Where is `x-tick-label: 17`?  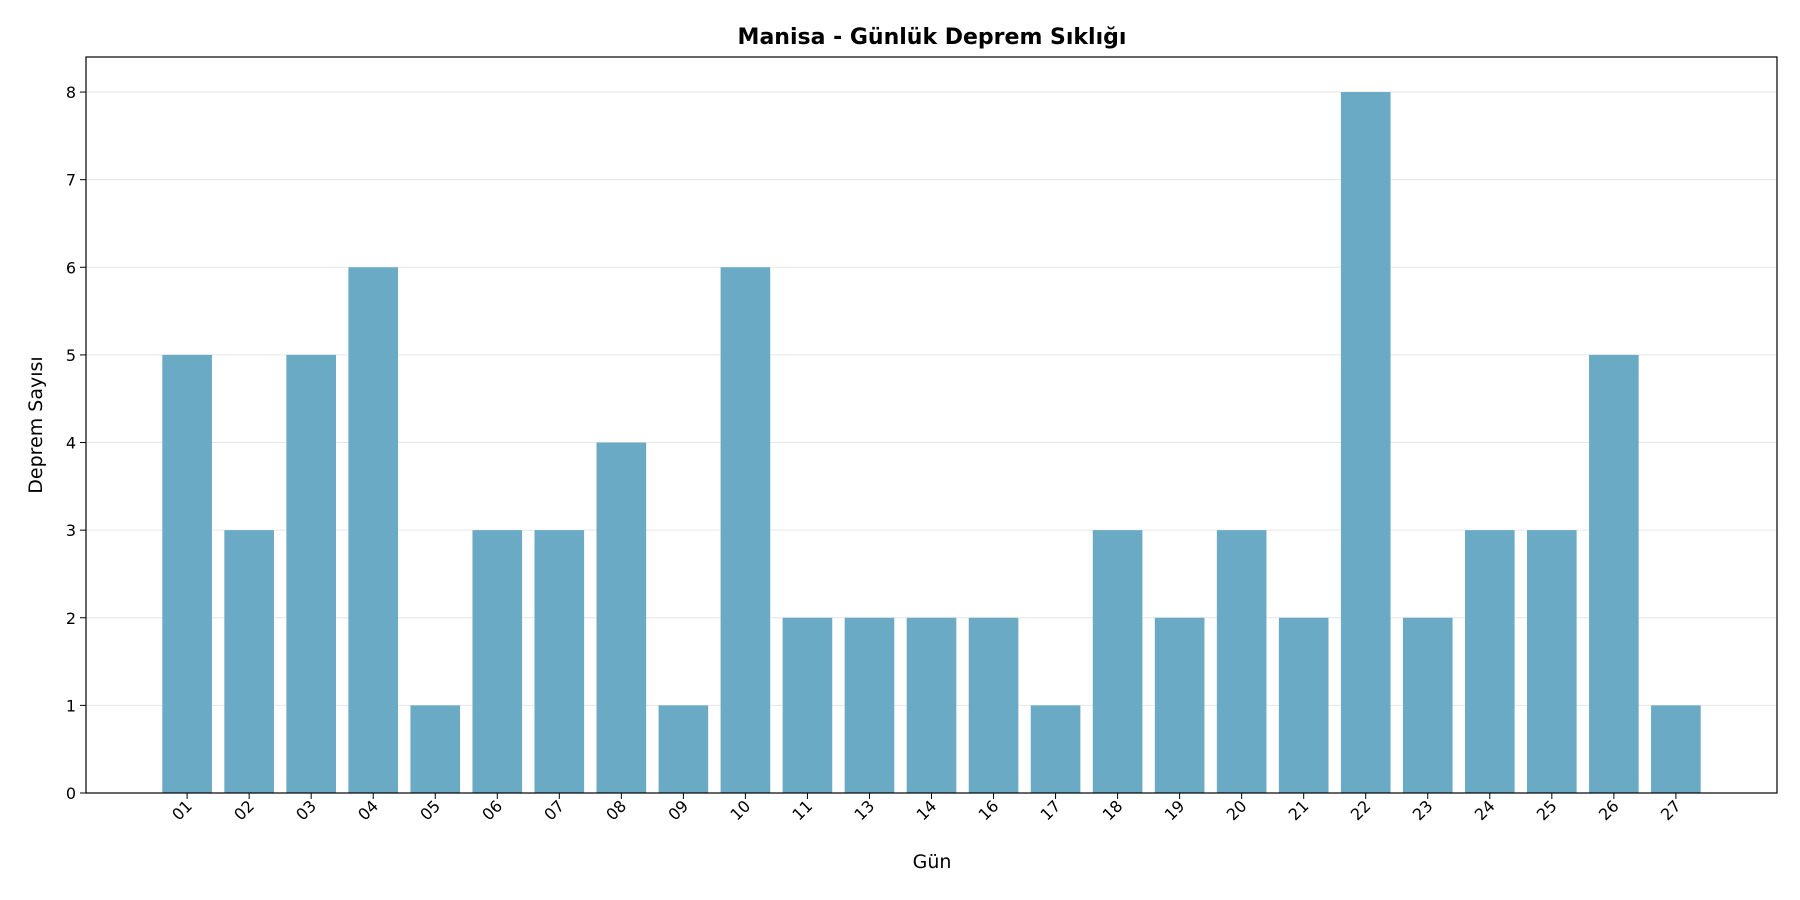
x-tick-label: 17 is located at coordinates (1051, 810).